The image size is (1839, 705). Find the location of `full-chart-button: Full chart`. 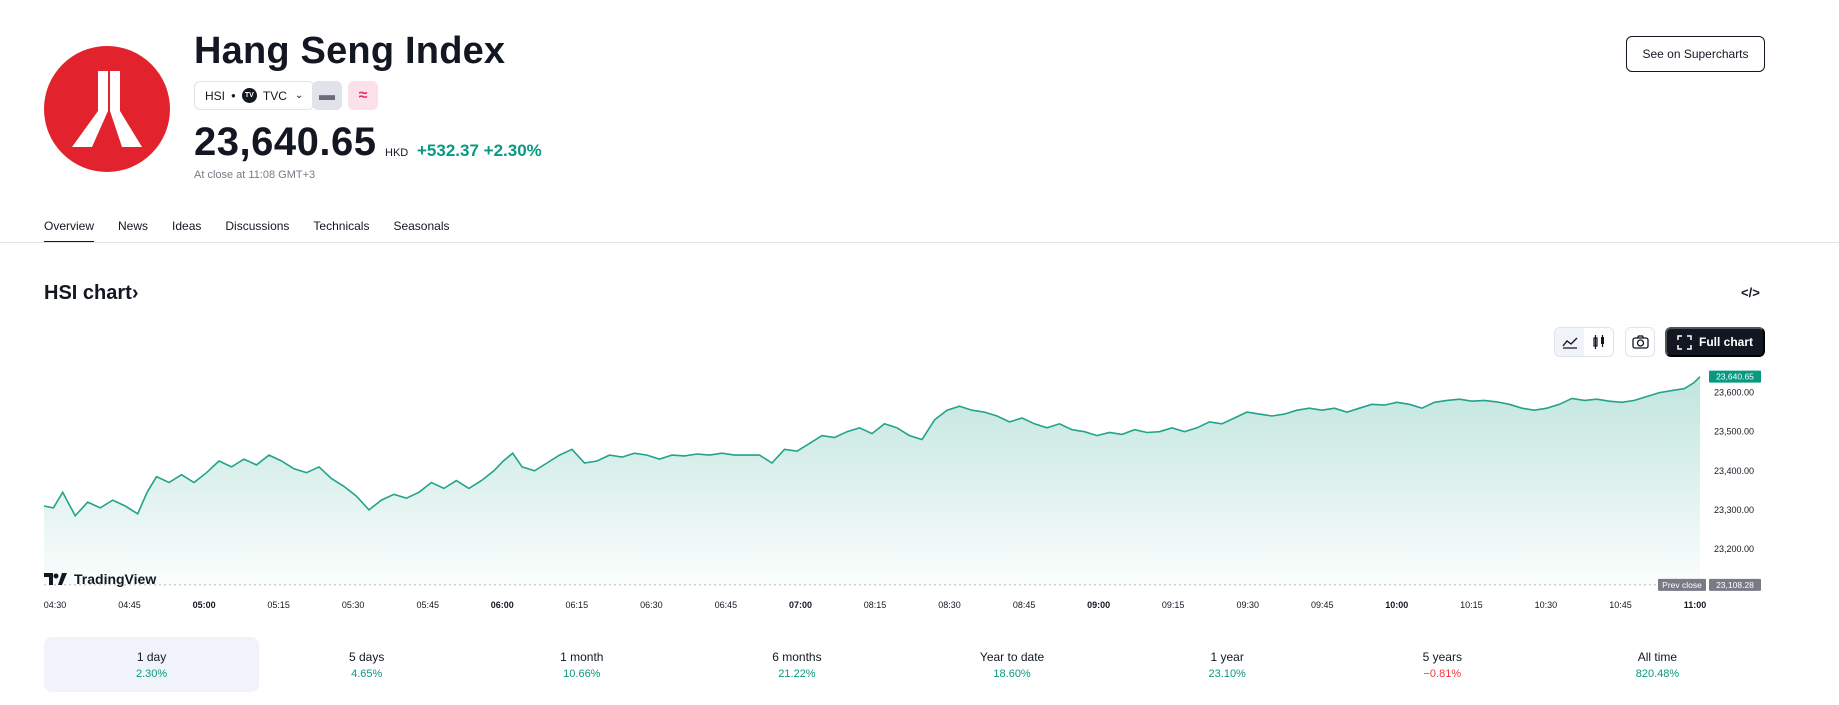

full-chart-button: Full chart is located at coordinates (1715, 342).